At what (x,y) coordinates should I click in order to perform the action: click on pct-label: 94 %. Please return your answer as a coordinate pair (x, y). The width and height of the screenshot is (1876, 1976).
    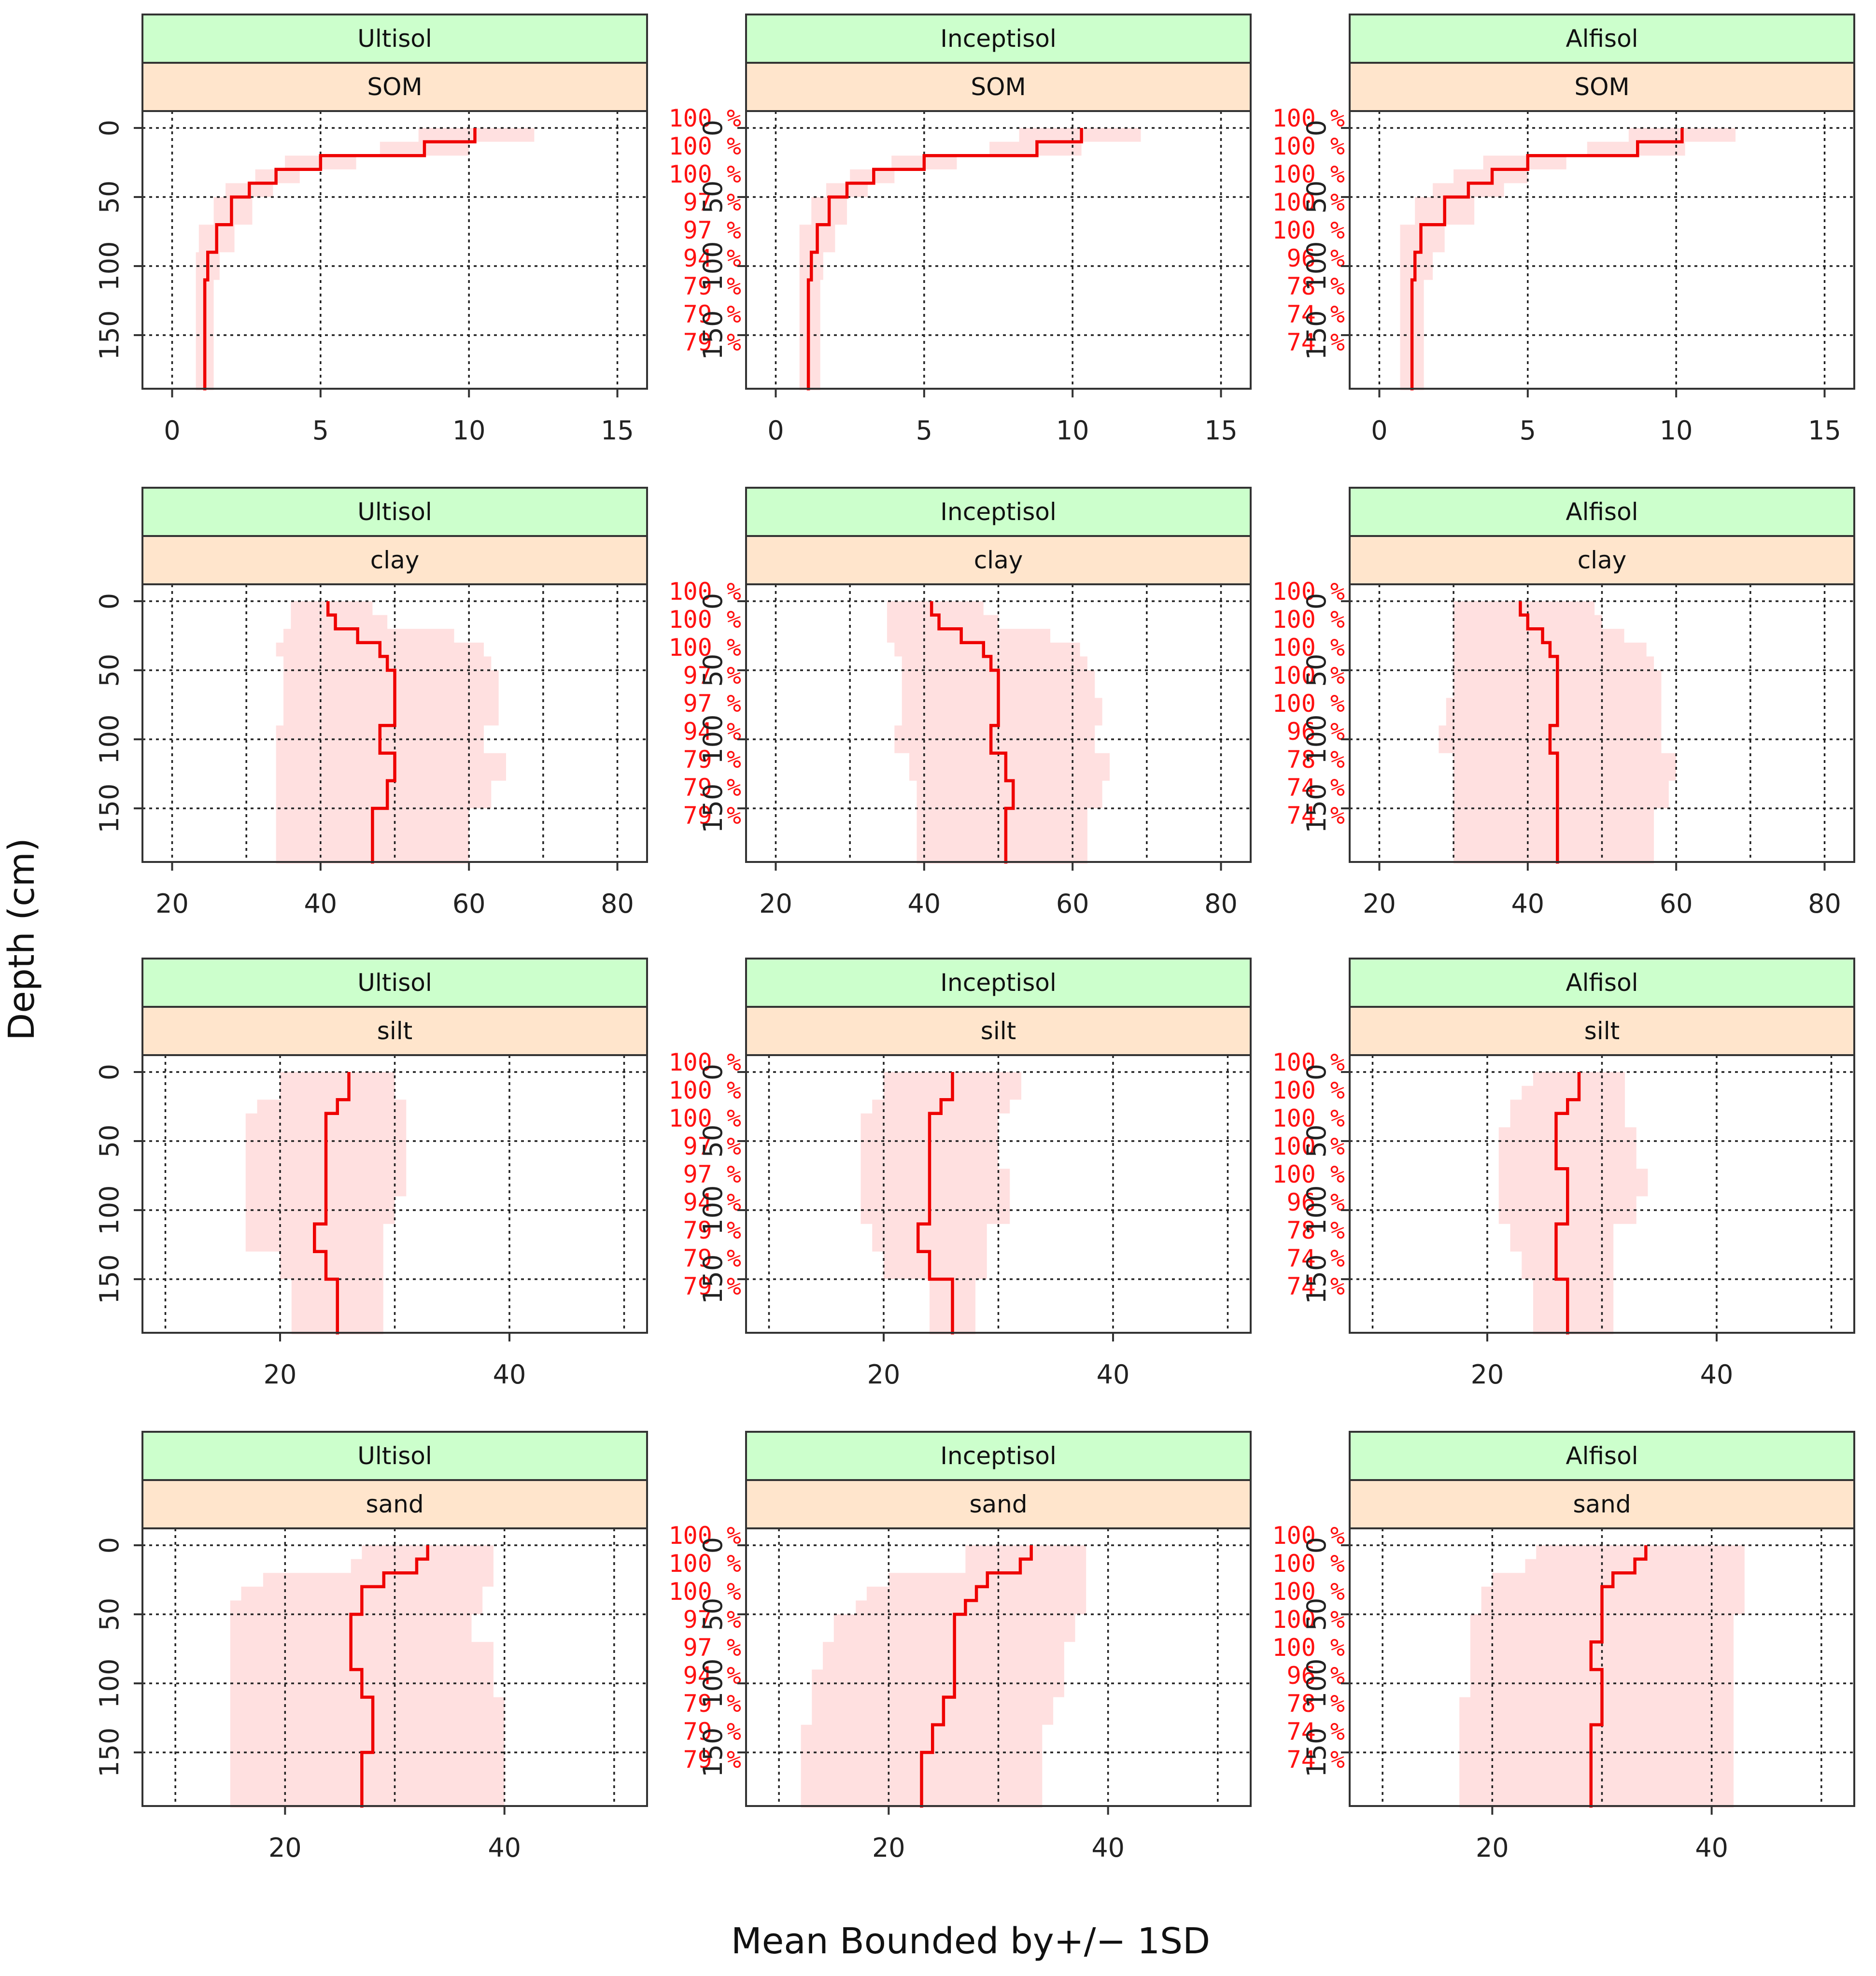
    Looking at the image, I should click on (712, 258).